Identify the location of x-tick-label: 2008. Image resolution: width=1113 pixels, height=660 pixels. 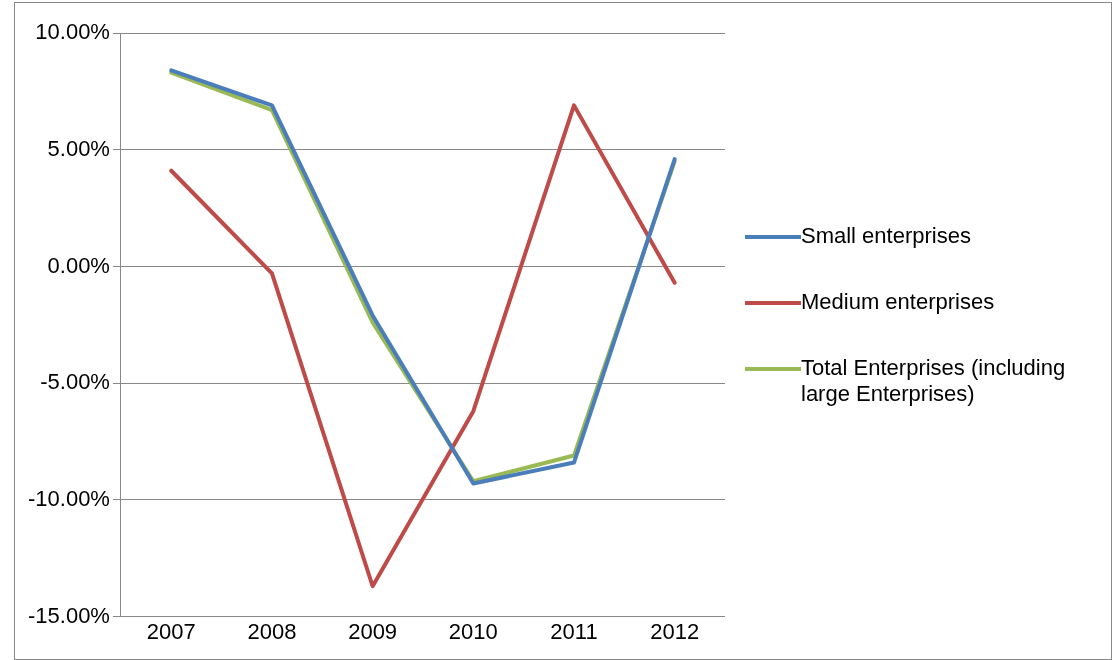
(272, 631).